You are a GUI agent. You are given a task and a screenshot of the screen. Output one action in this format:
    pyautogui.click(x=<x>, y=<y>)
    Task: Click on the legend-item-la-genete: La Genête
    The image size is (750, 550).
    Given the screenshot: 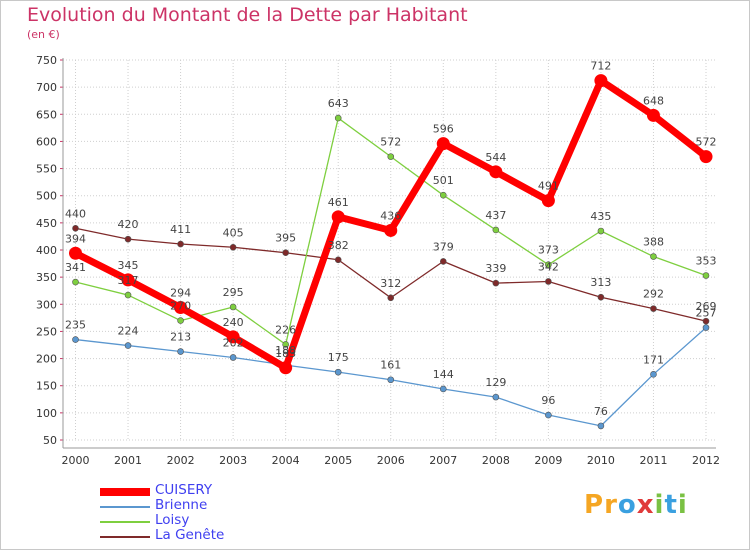 What is the action you would take?
    pyautogui.click(x=210, y=535)
    